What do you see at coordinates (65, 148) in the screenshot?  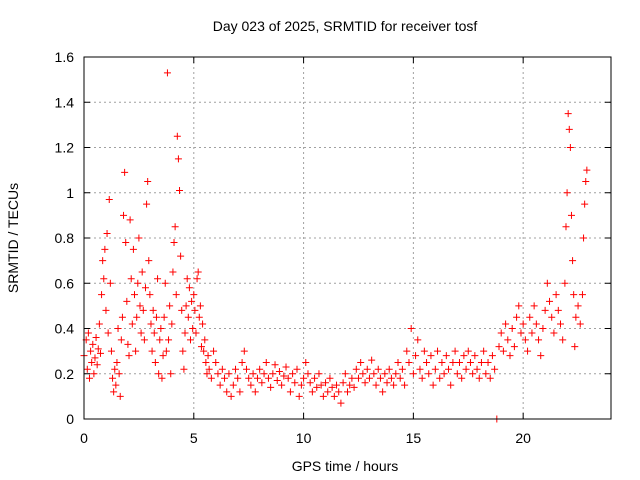 I see `y-tick-label: 1.2` at bounding box center [65, 148].